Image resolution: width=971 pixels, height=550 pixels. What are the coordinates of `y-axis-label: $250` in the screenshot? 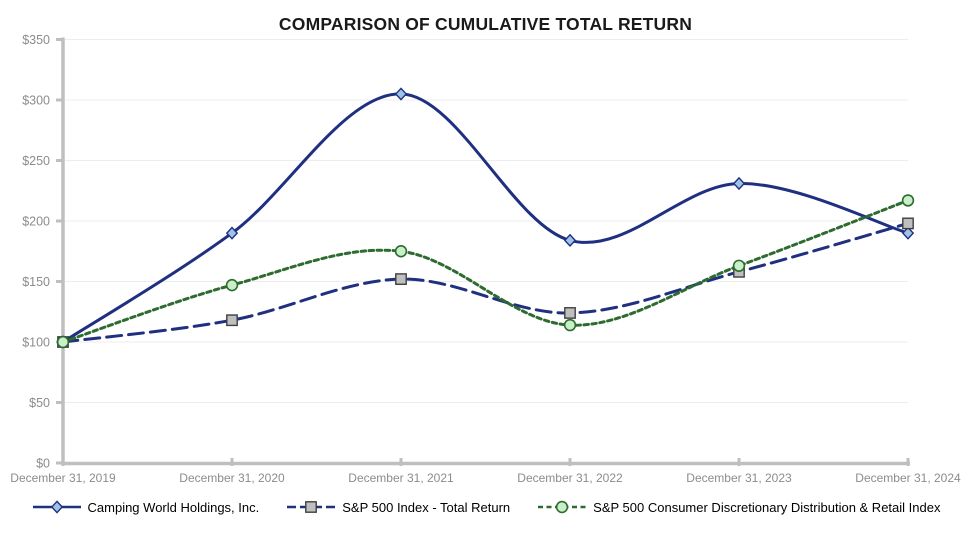 It's located at (36, 161).